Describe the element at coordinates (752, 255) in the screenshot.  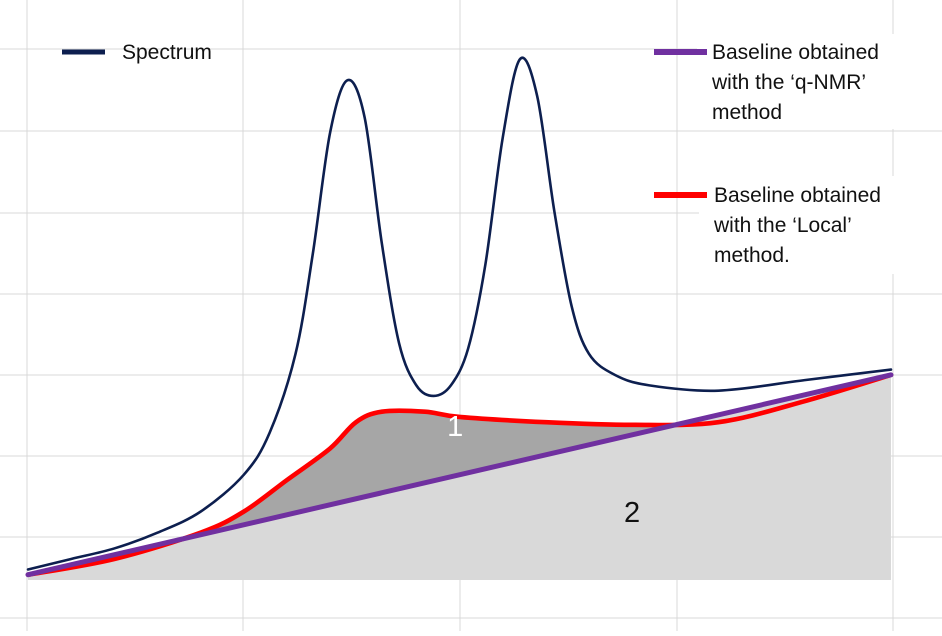
I see `legend-label-line: method.` at that location.